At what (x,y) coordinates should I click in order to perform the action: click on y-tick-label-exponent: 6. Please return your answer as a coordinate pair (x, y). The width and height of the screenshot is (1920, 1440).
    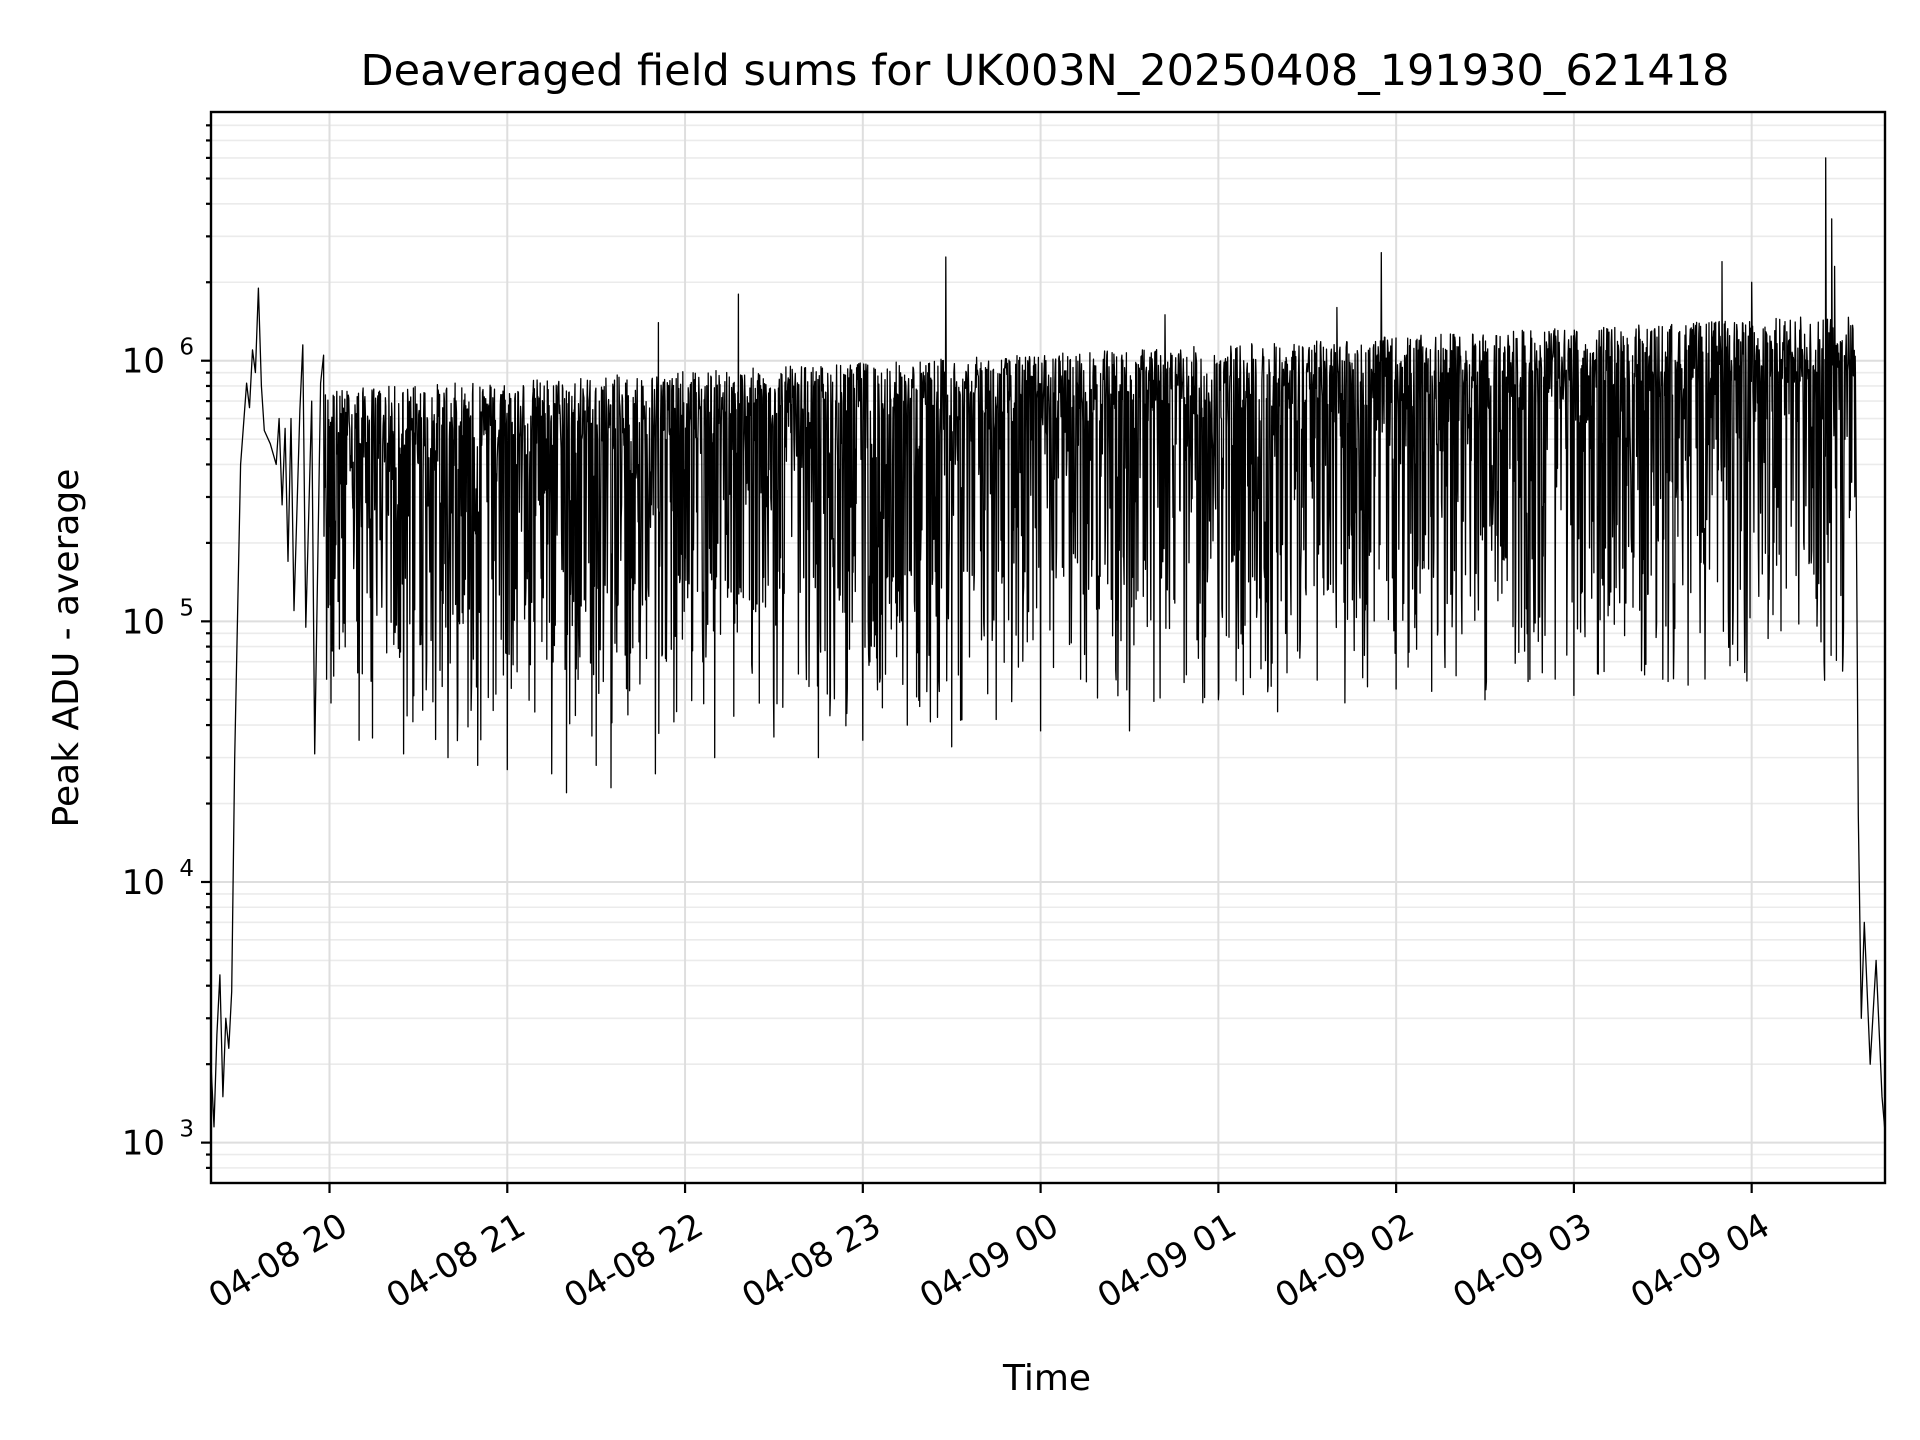
    Looking at the image, I should click on (186, 348).